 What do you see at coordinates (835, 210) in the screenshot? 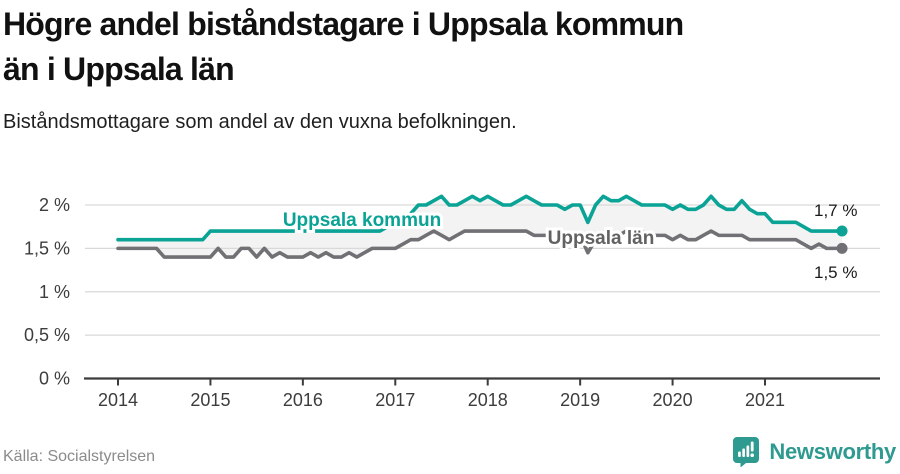
I see `end-value-label-kommun: 1,7 %` at bounding box center [835, 210].